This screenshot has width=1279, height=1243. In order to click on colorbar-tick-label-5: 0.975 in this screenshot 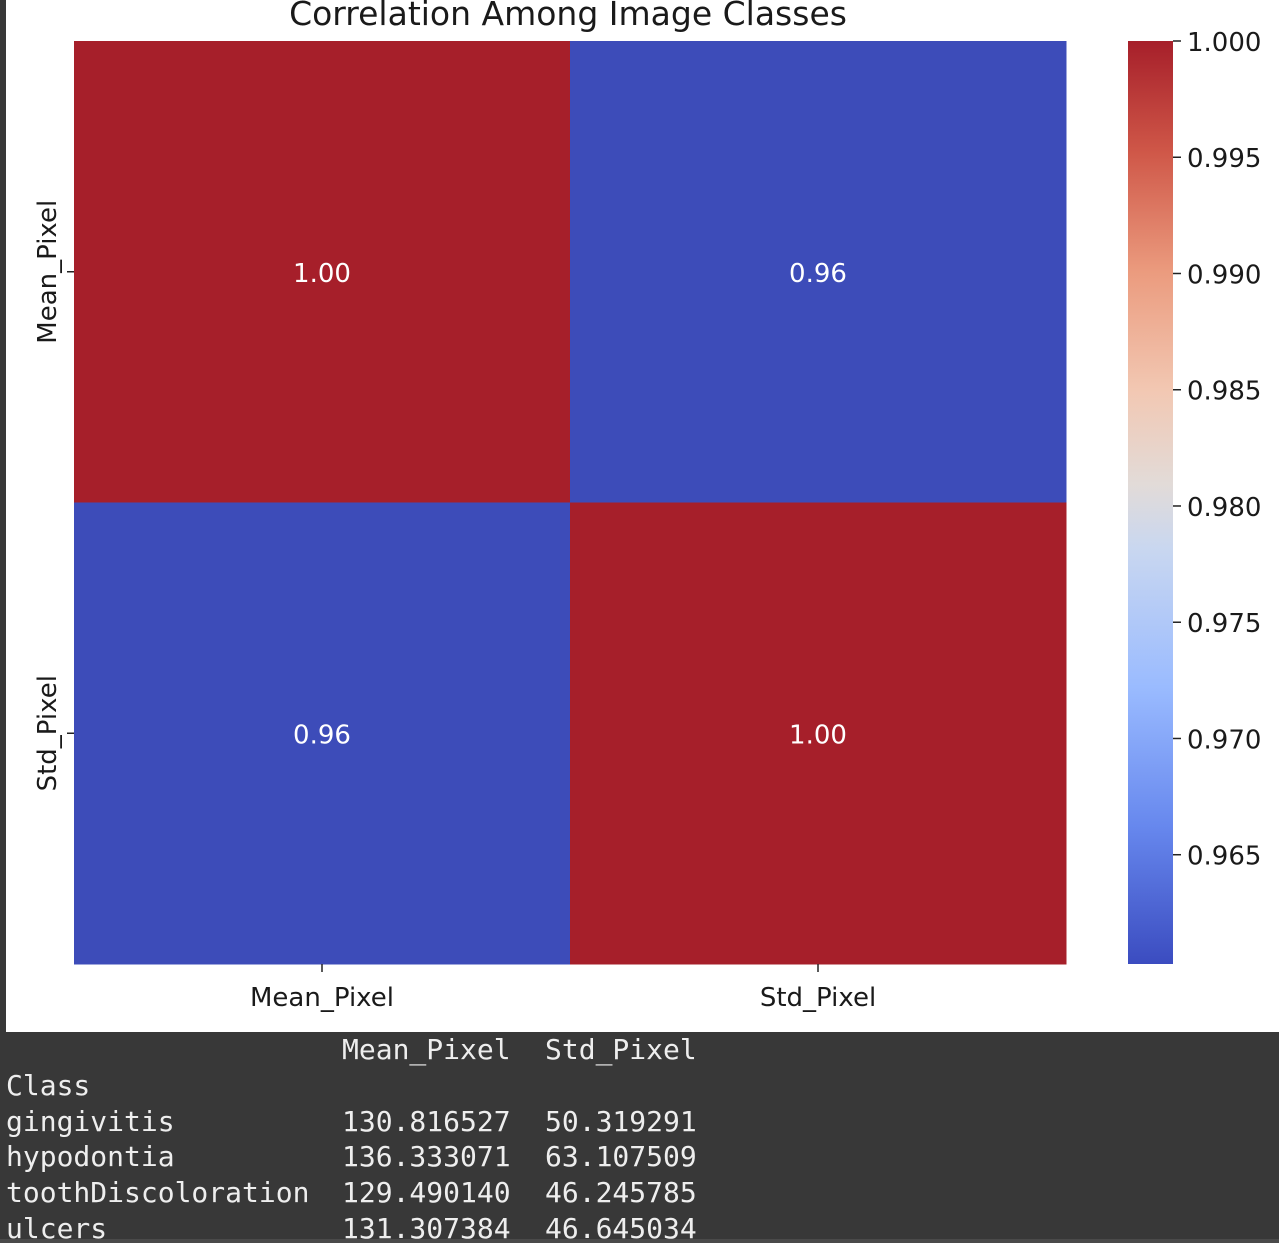, I will do `click(1224, 624)`.